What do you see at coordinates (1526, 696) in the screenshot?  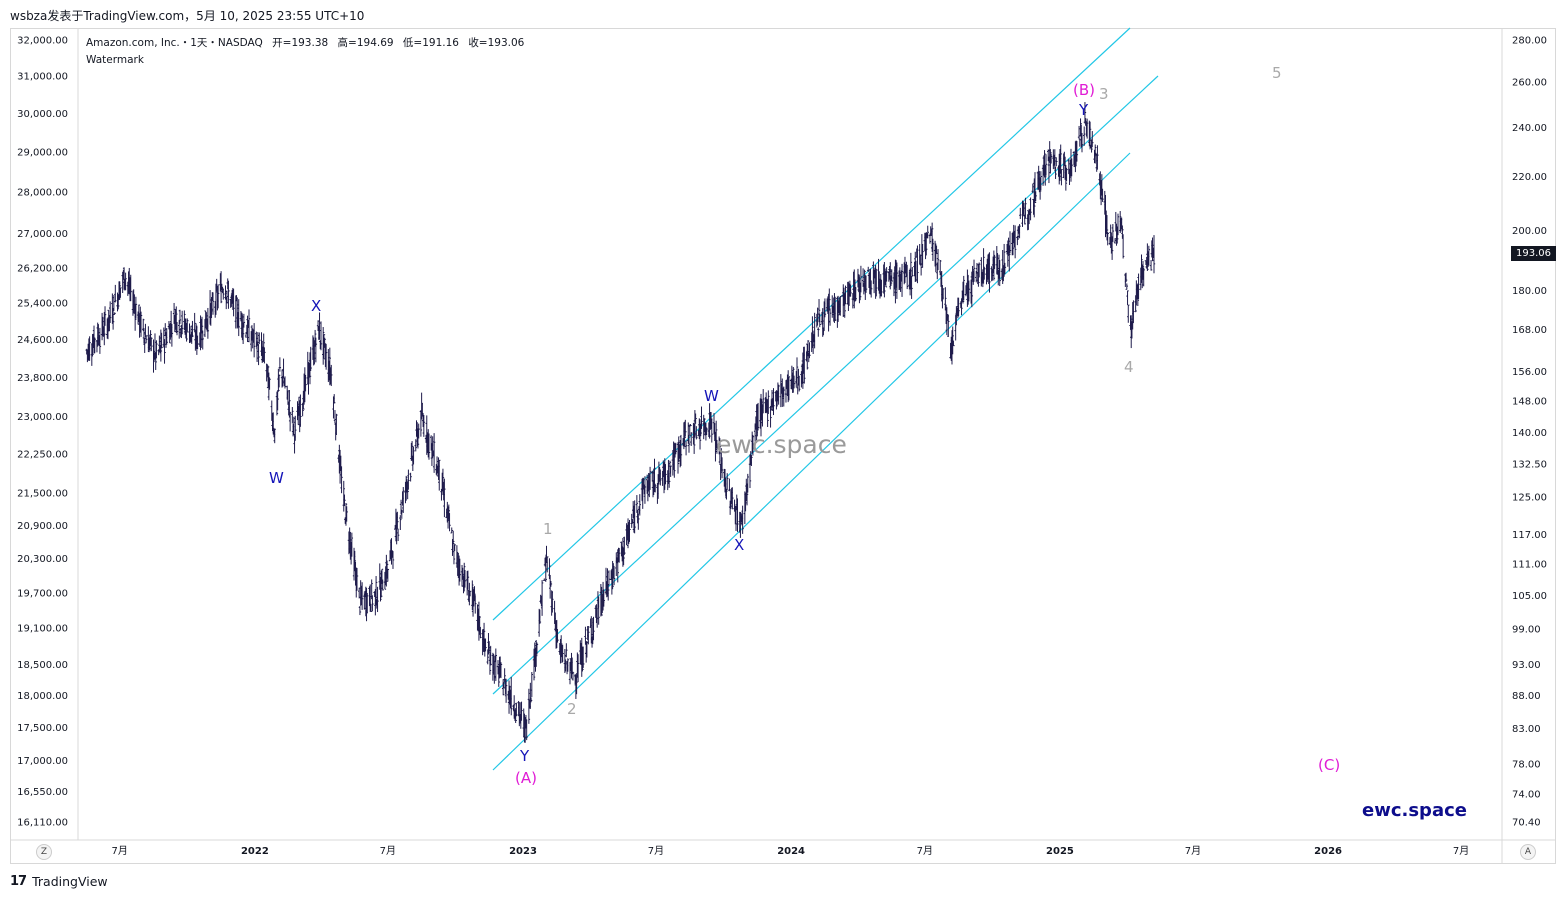 I see `right-axis-label: 88.00` at bounding box center [1526, 696].